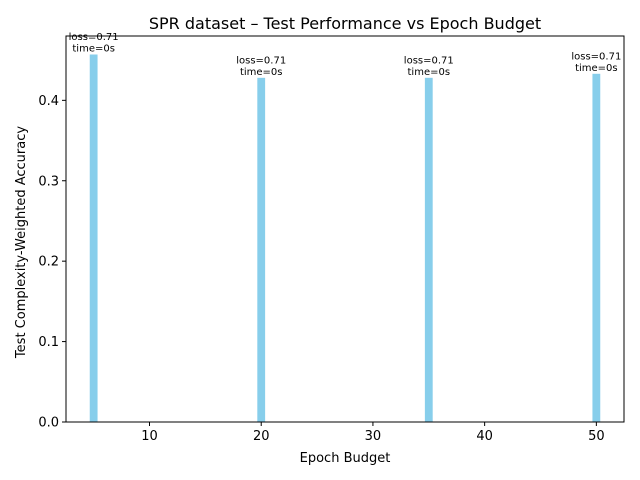 The height and width of the screenshot is (480, 640). I want to click on bar-annotation-5-line-1: loss=0.71, so click(94, 37).